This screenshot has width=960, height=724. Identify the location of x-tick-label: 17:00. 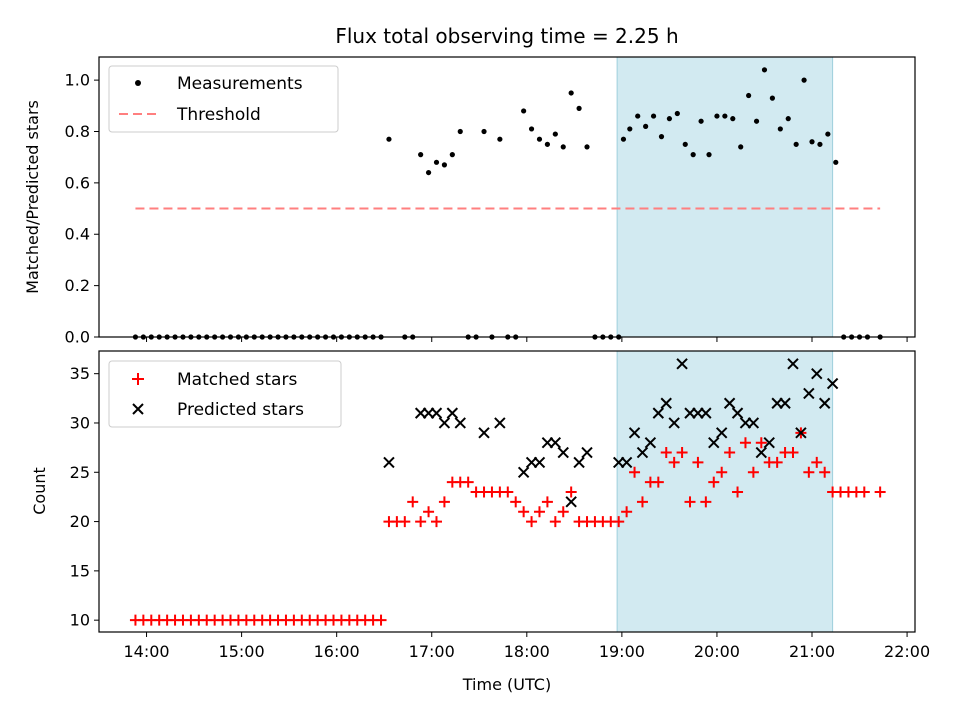
(432, 651).